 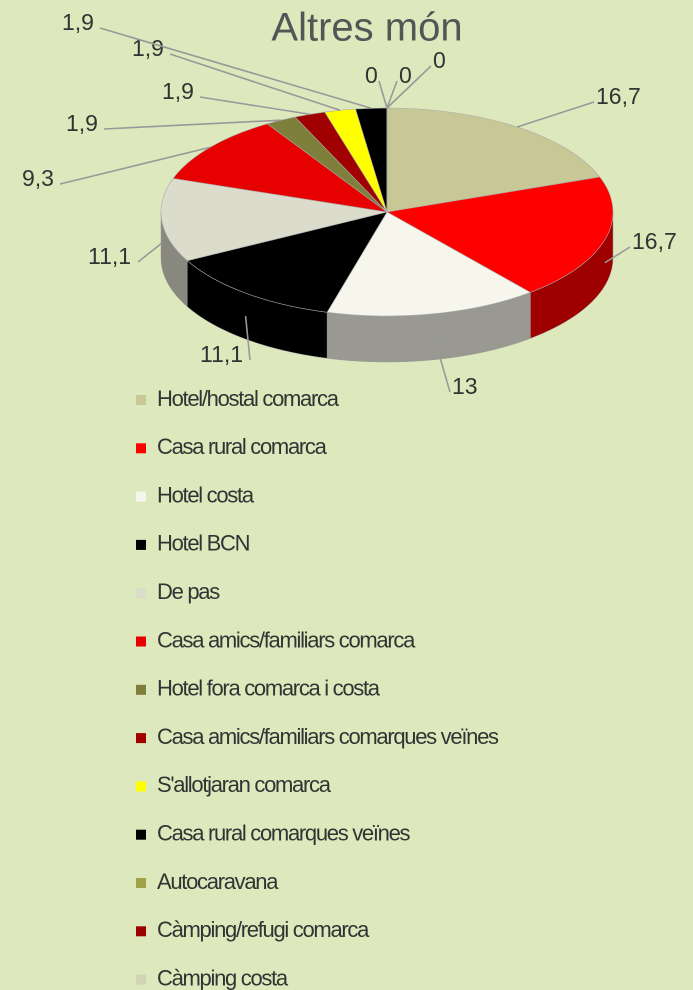 I want to click on legend-label: Autocaravana, so click(x=218, y=881).